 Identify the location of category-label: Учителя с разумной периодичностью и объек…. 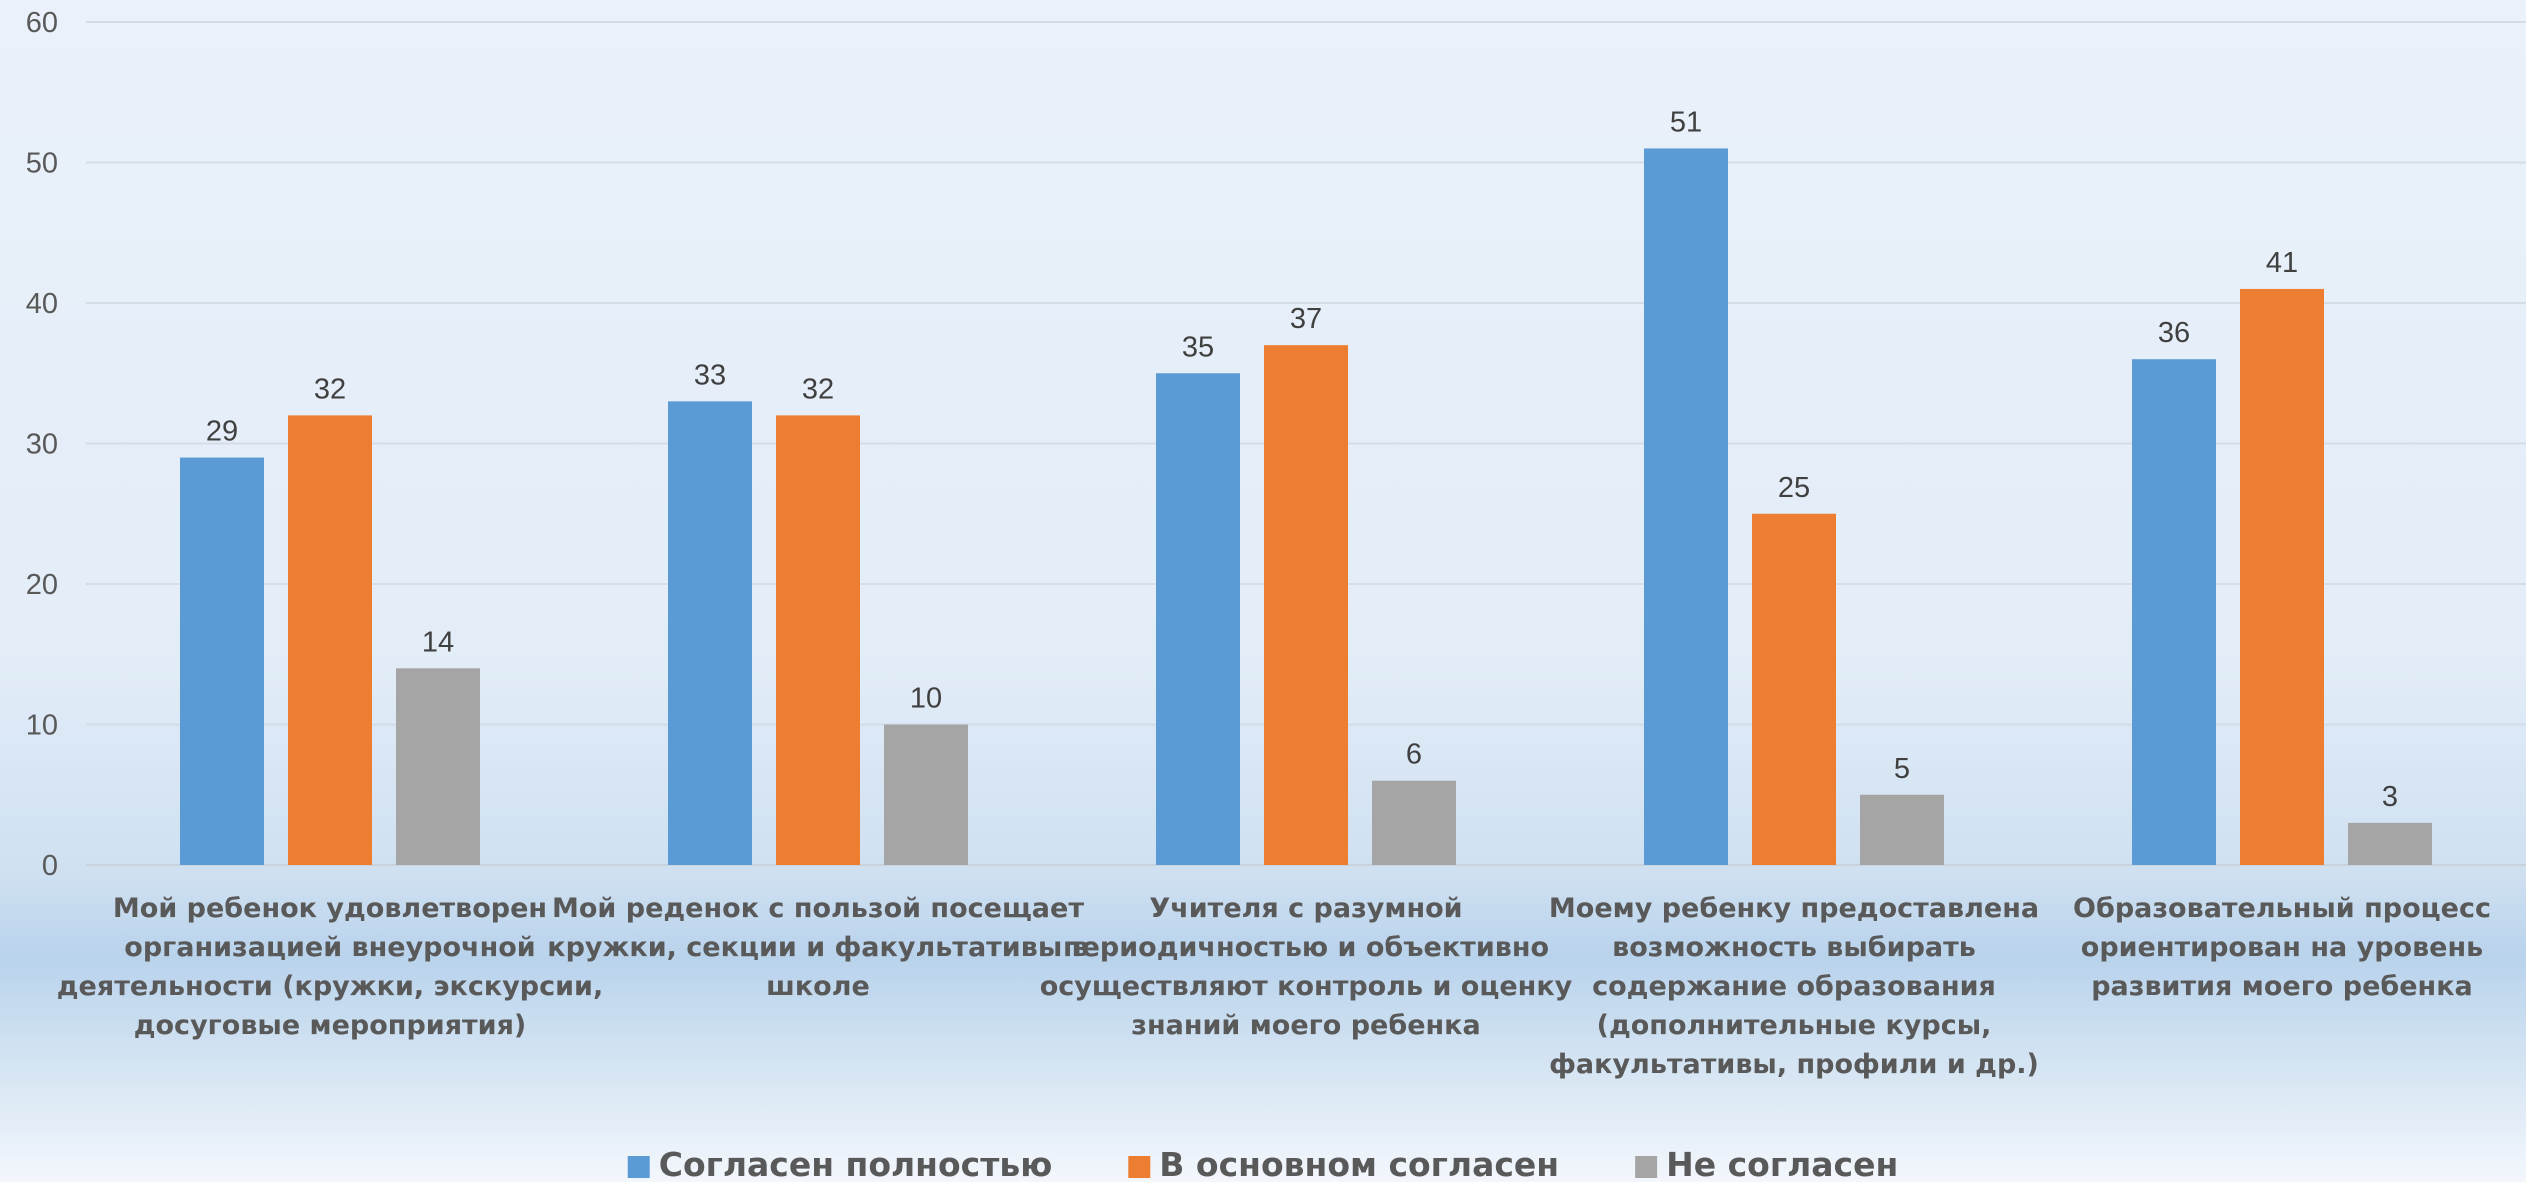
(1306, 967).